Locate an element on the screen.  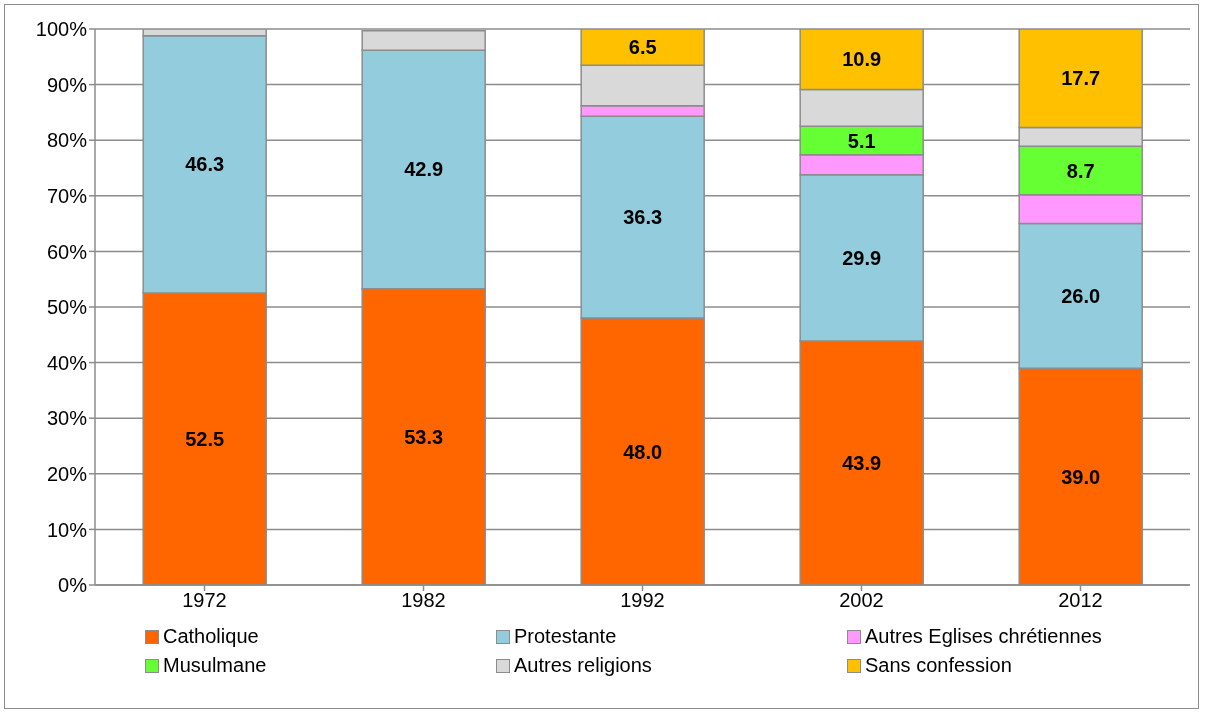
legend-label: Musulmane is located at coordinates (215, 665).